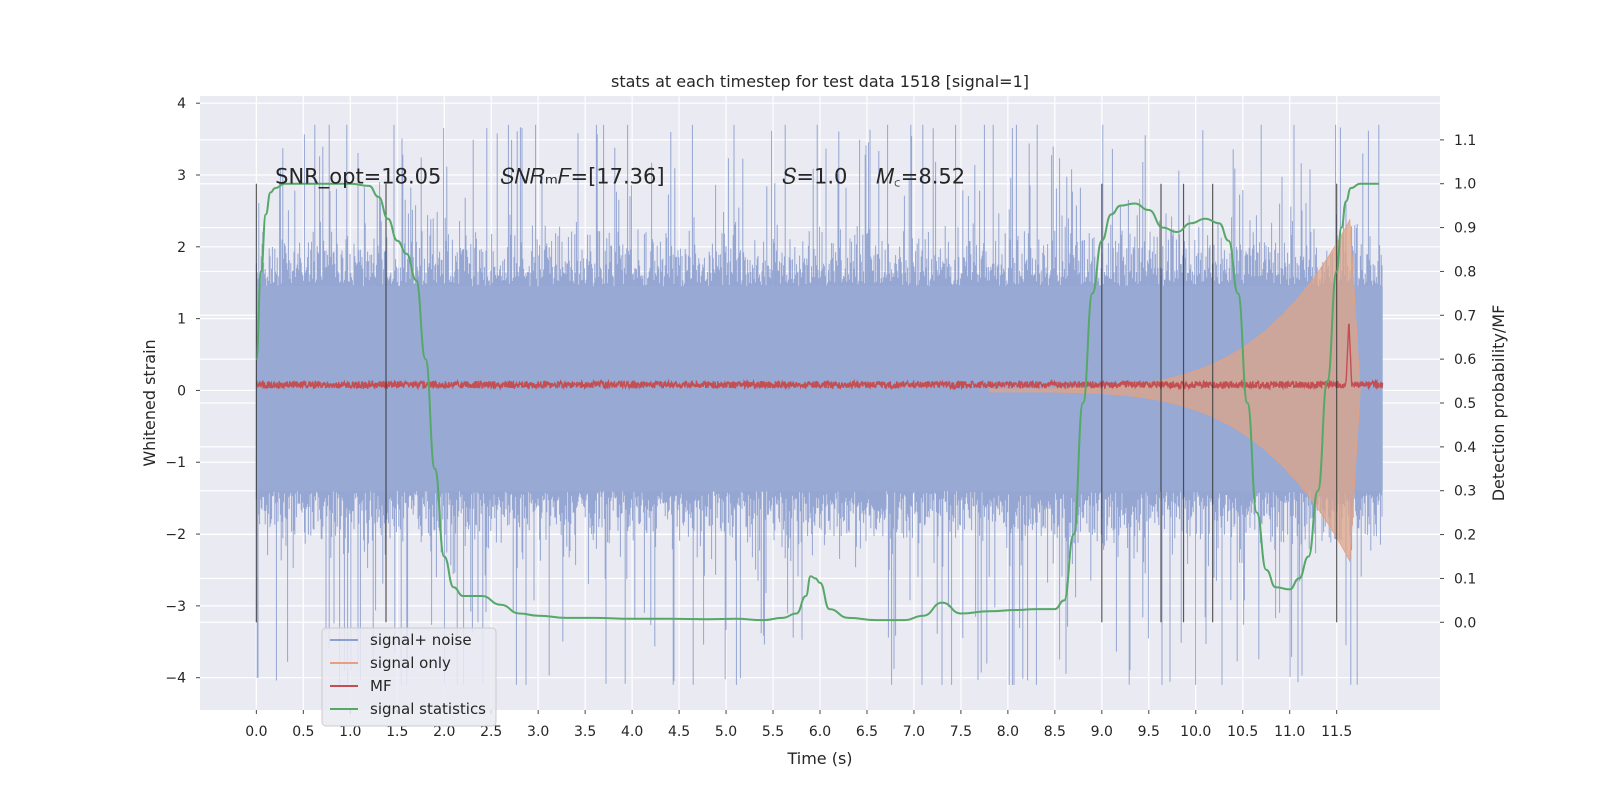 The height and width of the screenshot is (804, 1600). Describe the element at coordinates (1465, 579) in the screenshot. I see `y2-tick-label: 0.1` at that location.